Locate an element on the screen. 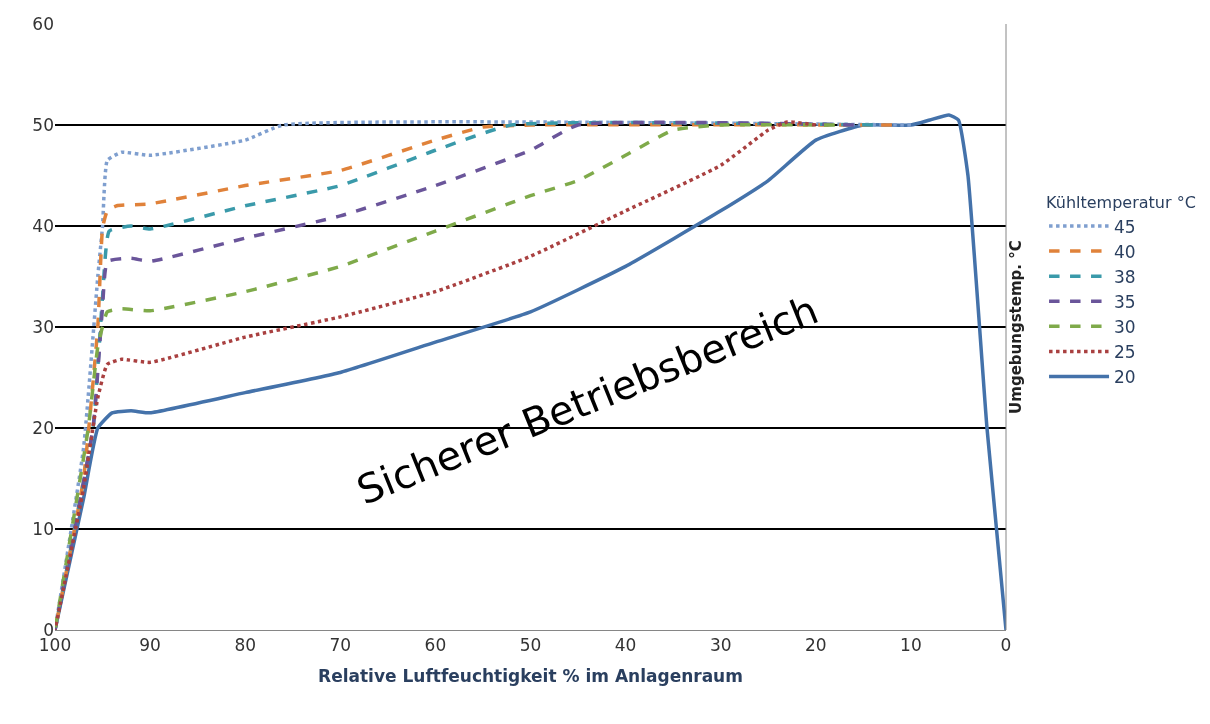  legend-label: 40 is located at coordinates (1125, 251).